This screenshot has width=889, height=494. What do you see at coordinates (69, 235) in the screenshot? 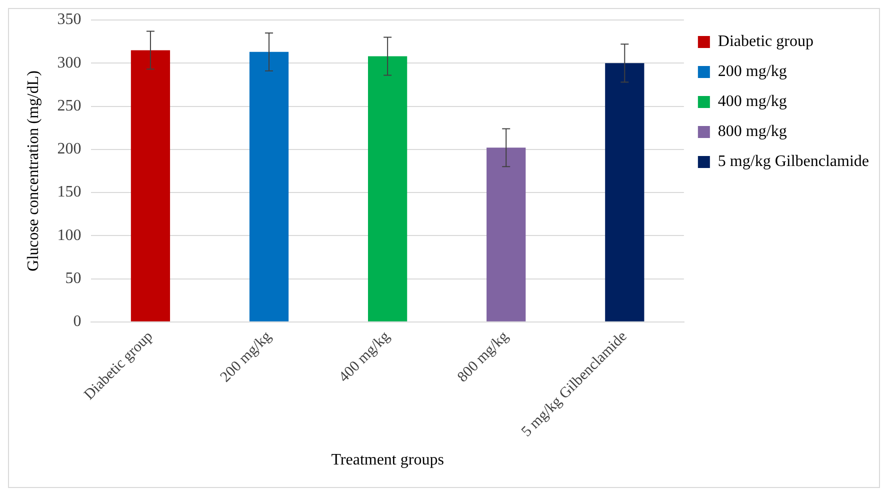
I see `y-tick-label: 100` at bounding box center [69, 235].